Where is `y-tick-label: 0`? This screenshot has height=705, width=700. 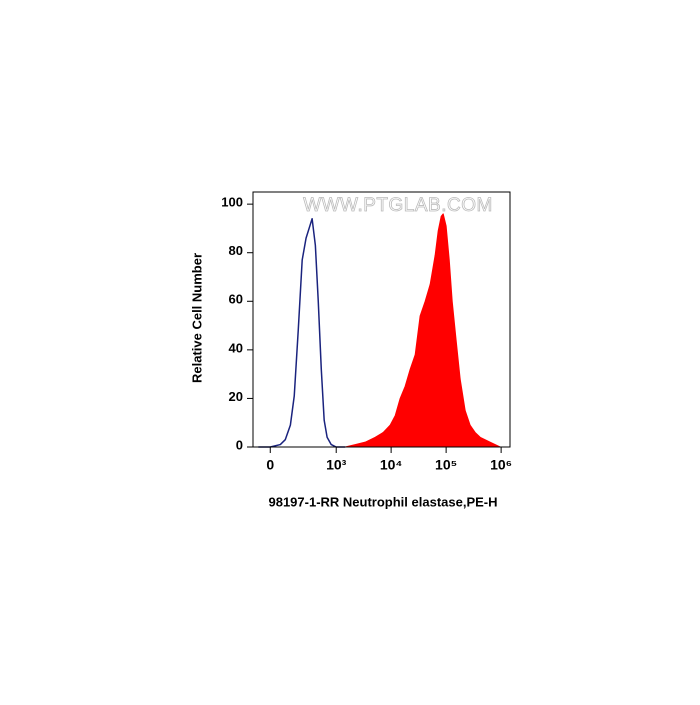
y-tick-label: 0 is located at coordinates (239, 444).